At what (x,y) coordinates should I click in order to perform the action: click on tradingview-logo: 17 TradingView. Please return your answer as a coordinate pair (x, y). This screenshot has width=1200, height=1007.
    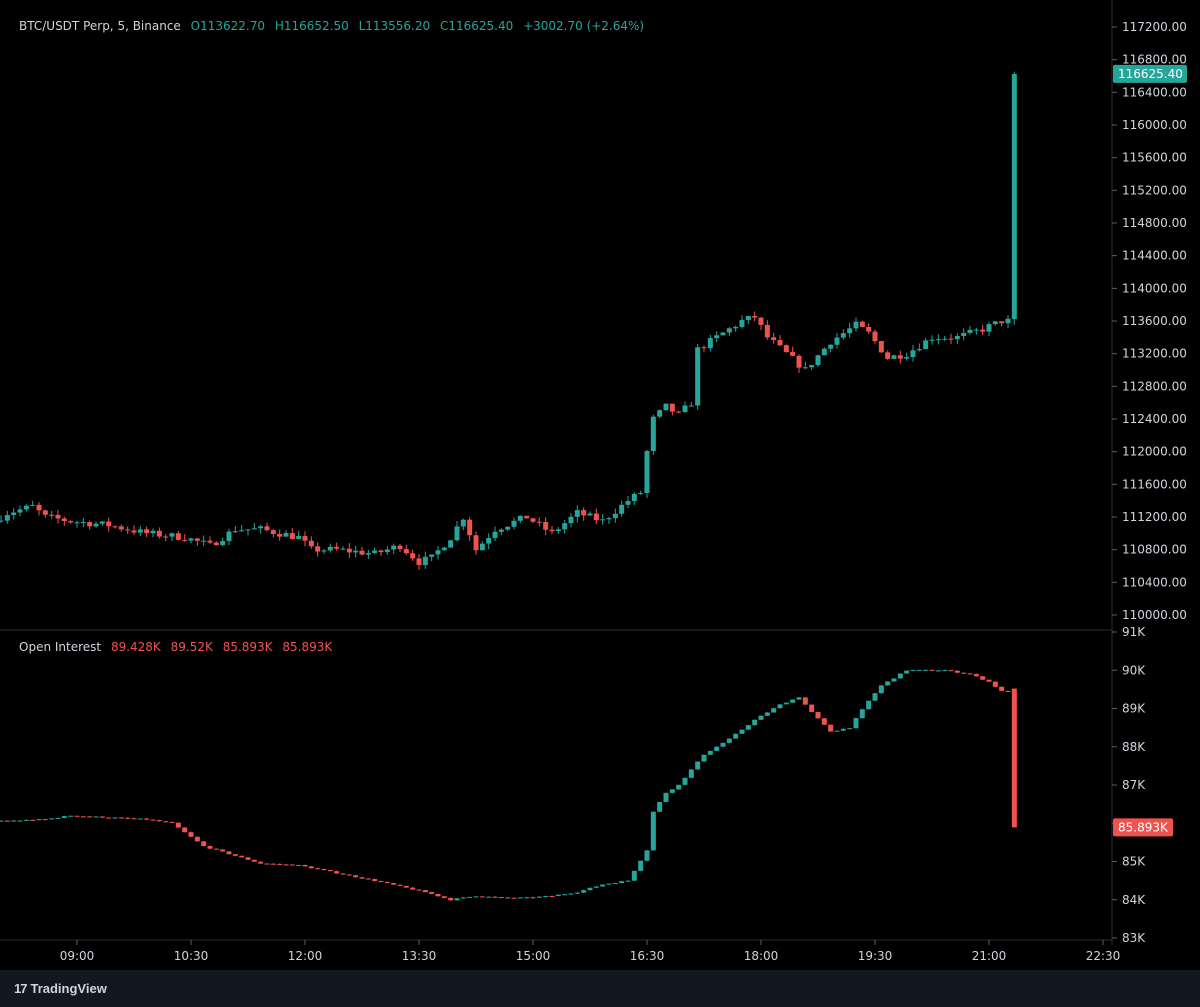
    Looking at the image, I should click on (60, 988).